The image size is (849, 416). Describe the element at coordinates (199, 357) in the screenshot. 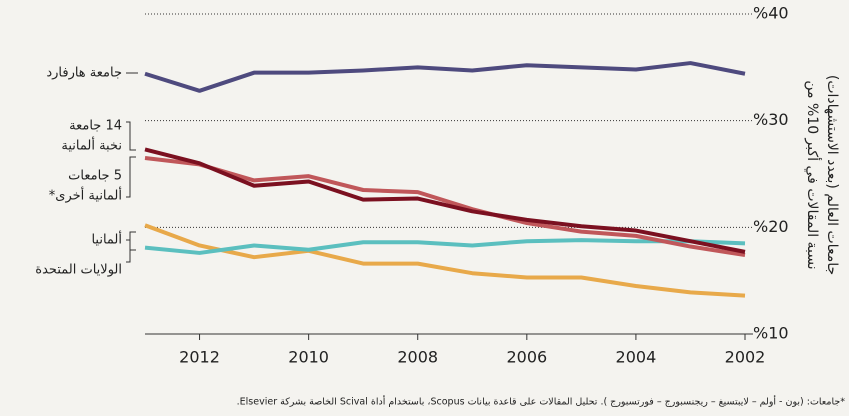

I see `x-tick-label: 2012` at that location.